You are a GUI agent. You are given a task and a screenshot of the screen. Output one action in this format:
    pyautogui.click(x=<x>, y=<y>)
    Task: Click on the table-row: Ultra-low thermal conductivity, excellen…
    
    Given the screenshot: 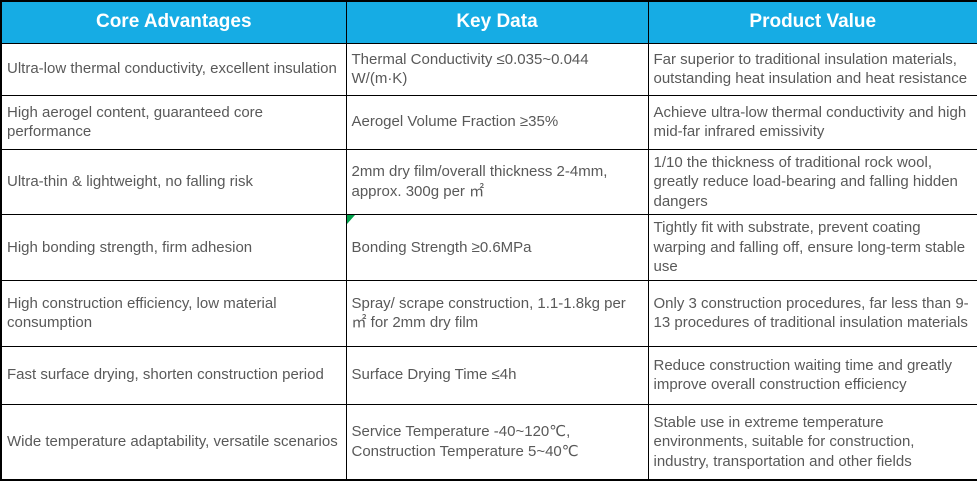 What is the action you would take?
    pyautogui.click(x=488, y=69)
    